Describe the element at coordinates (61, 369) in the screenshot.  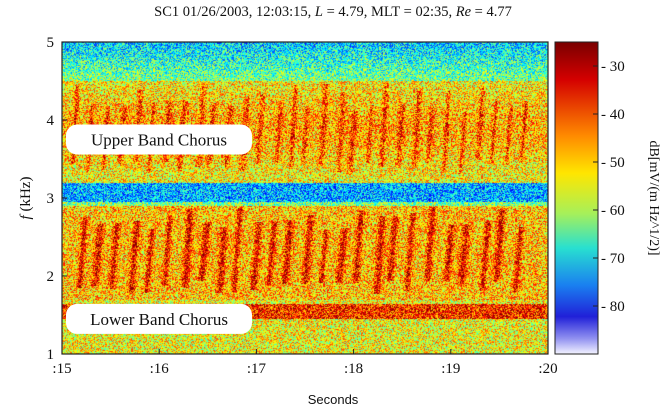
I see `x-tick-label: :15` at that location.